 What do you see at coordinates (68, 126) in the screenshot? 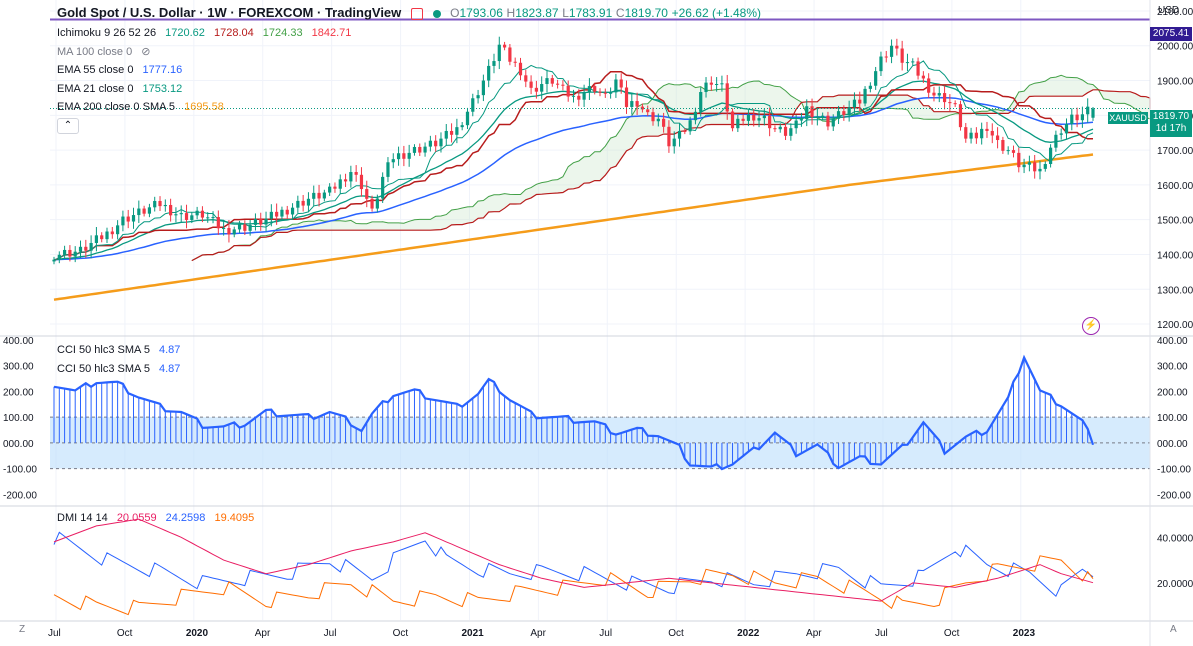
I see `collapse-legend-button: ⌃` at bounding box center [68, 126].